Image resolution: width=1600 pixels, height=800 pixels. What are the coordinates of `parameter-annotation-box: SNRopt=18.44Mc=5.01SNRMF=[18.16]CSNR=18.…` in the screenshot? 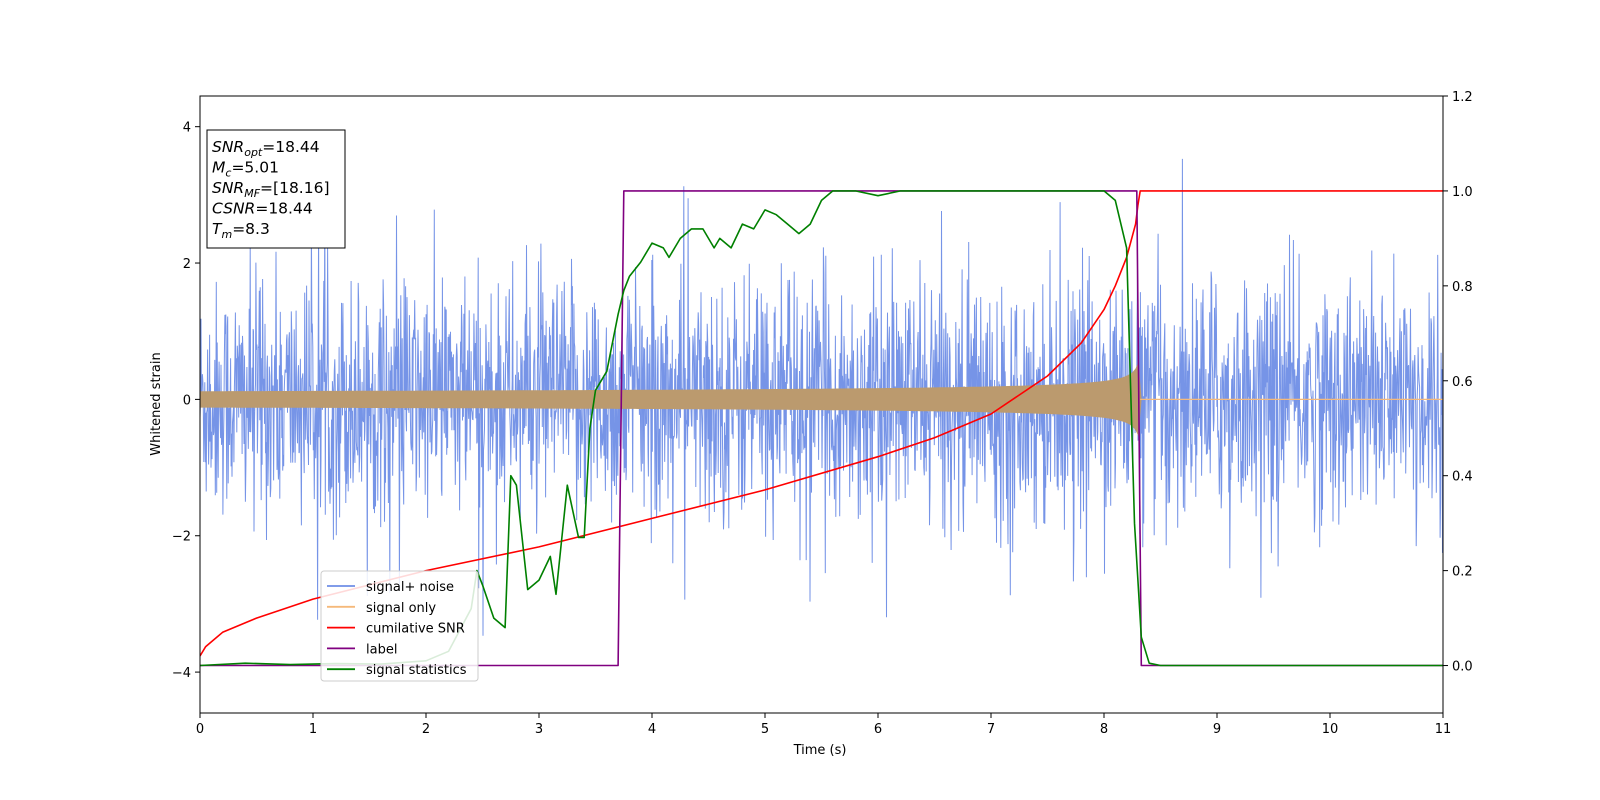 It's located at (276, 189).